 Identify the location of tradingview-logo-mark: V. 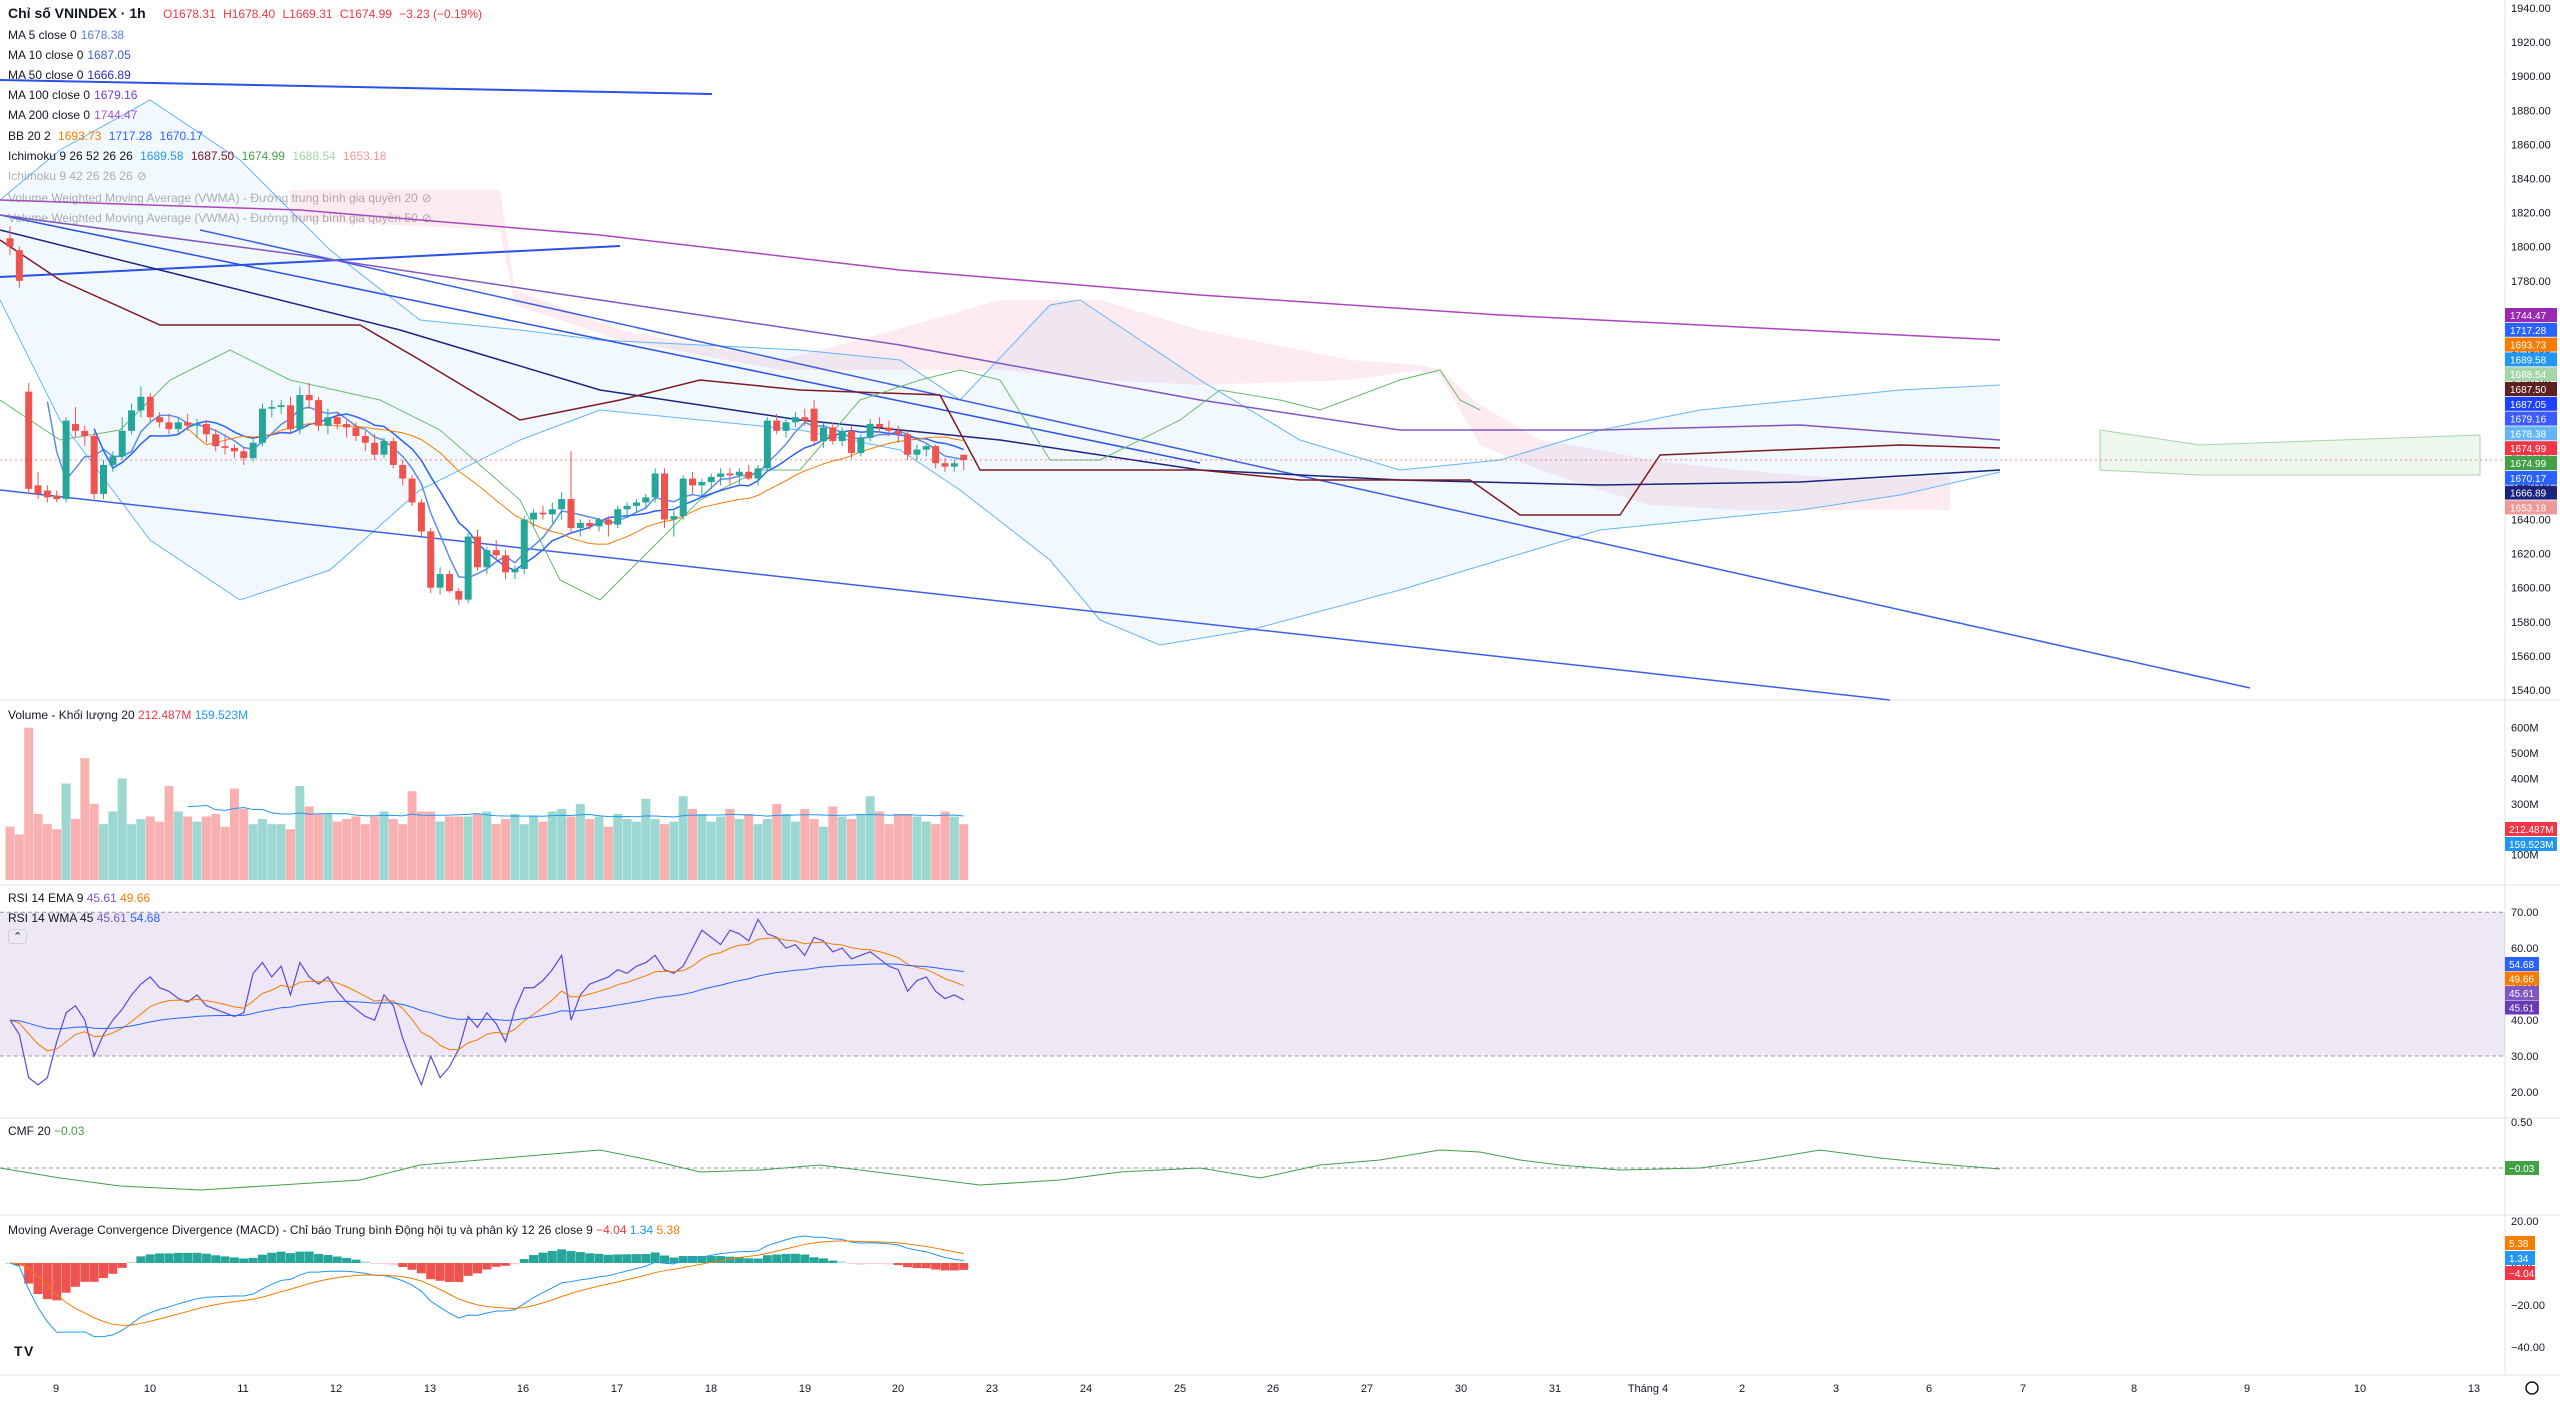
(29, 1351).